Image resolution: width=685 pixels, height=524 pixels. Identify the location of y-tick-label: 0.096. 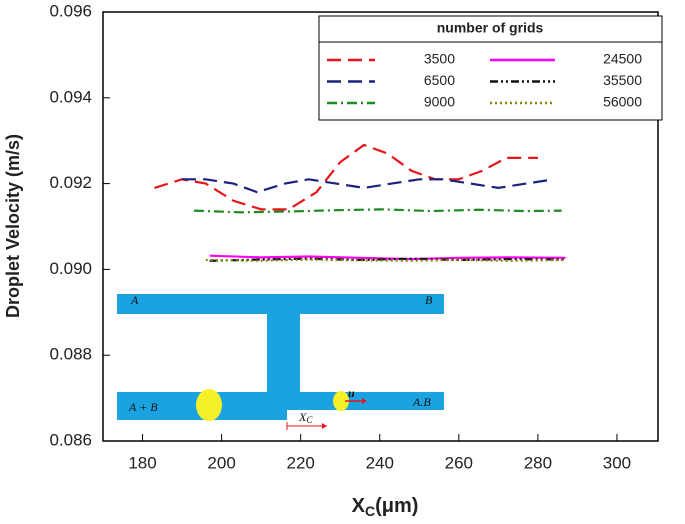
(70, 10).